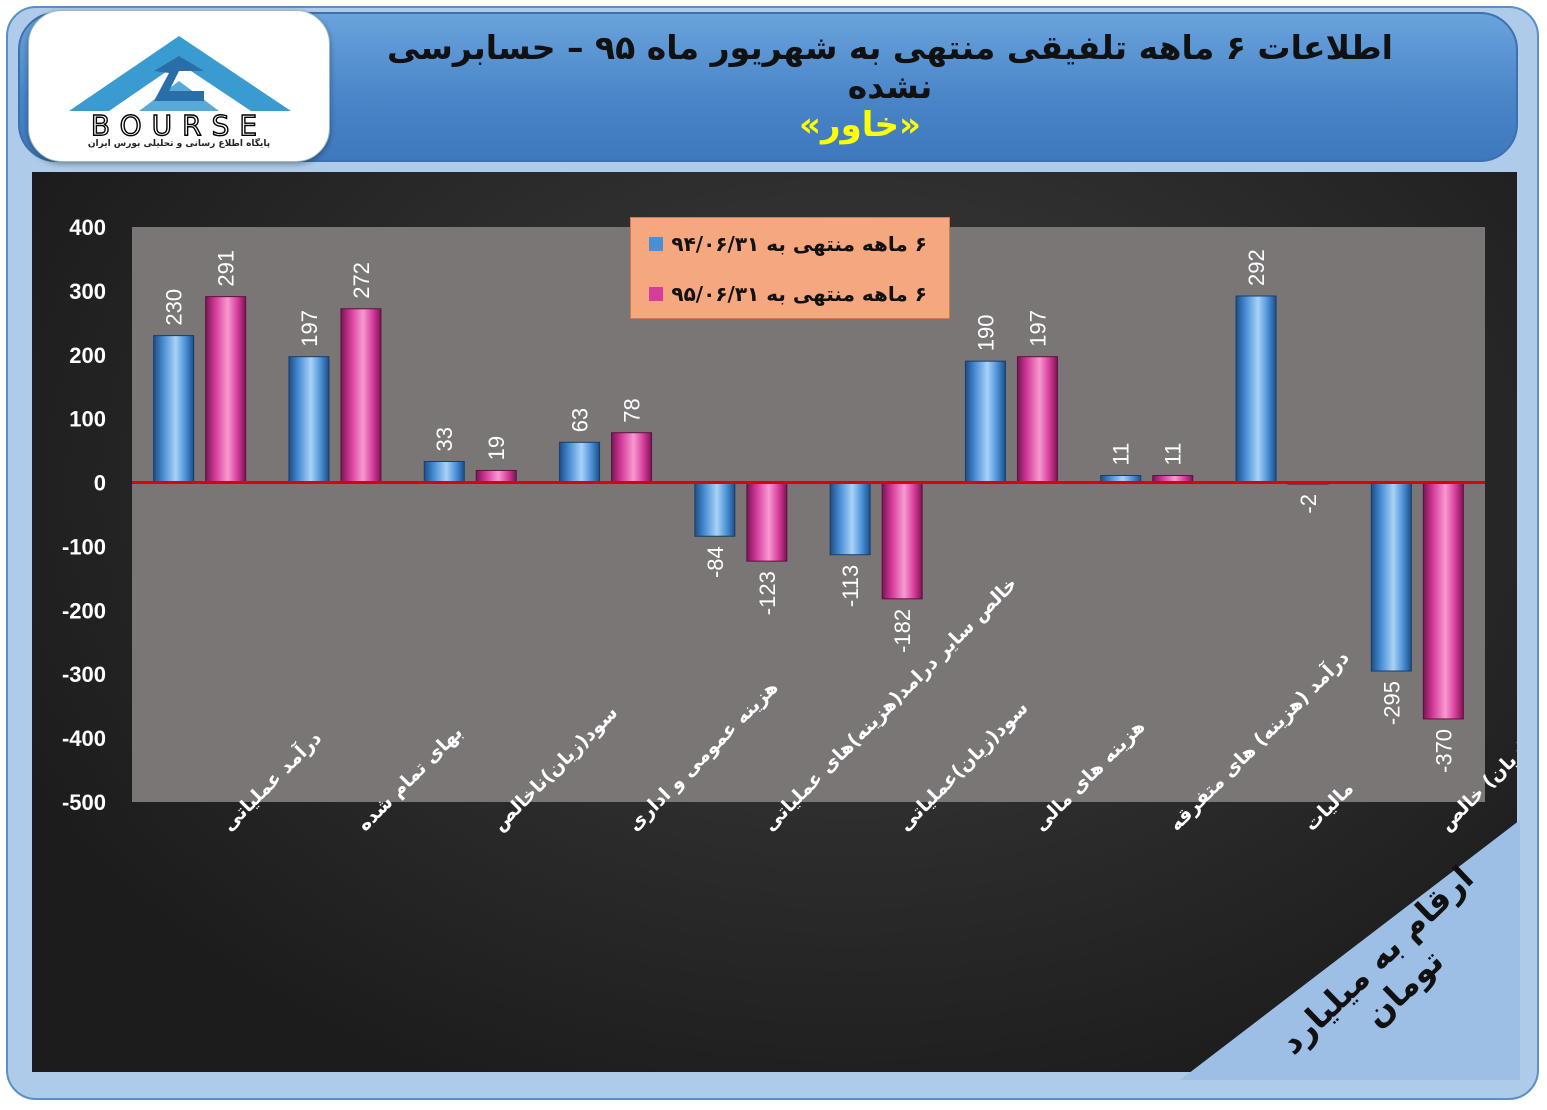 Image resolution: width=1547 pixels, height=1110 pixels. I want to click on data-label-1-7: 190, so click(985, 332).